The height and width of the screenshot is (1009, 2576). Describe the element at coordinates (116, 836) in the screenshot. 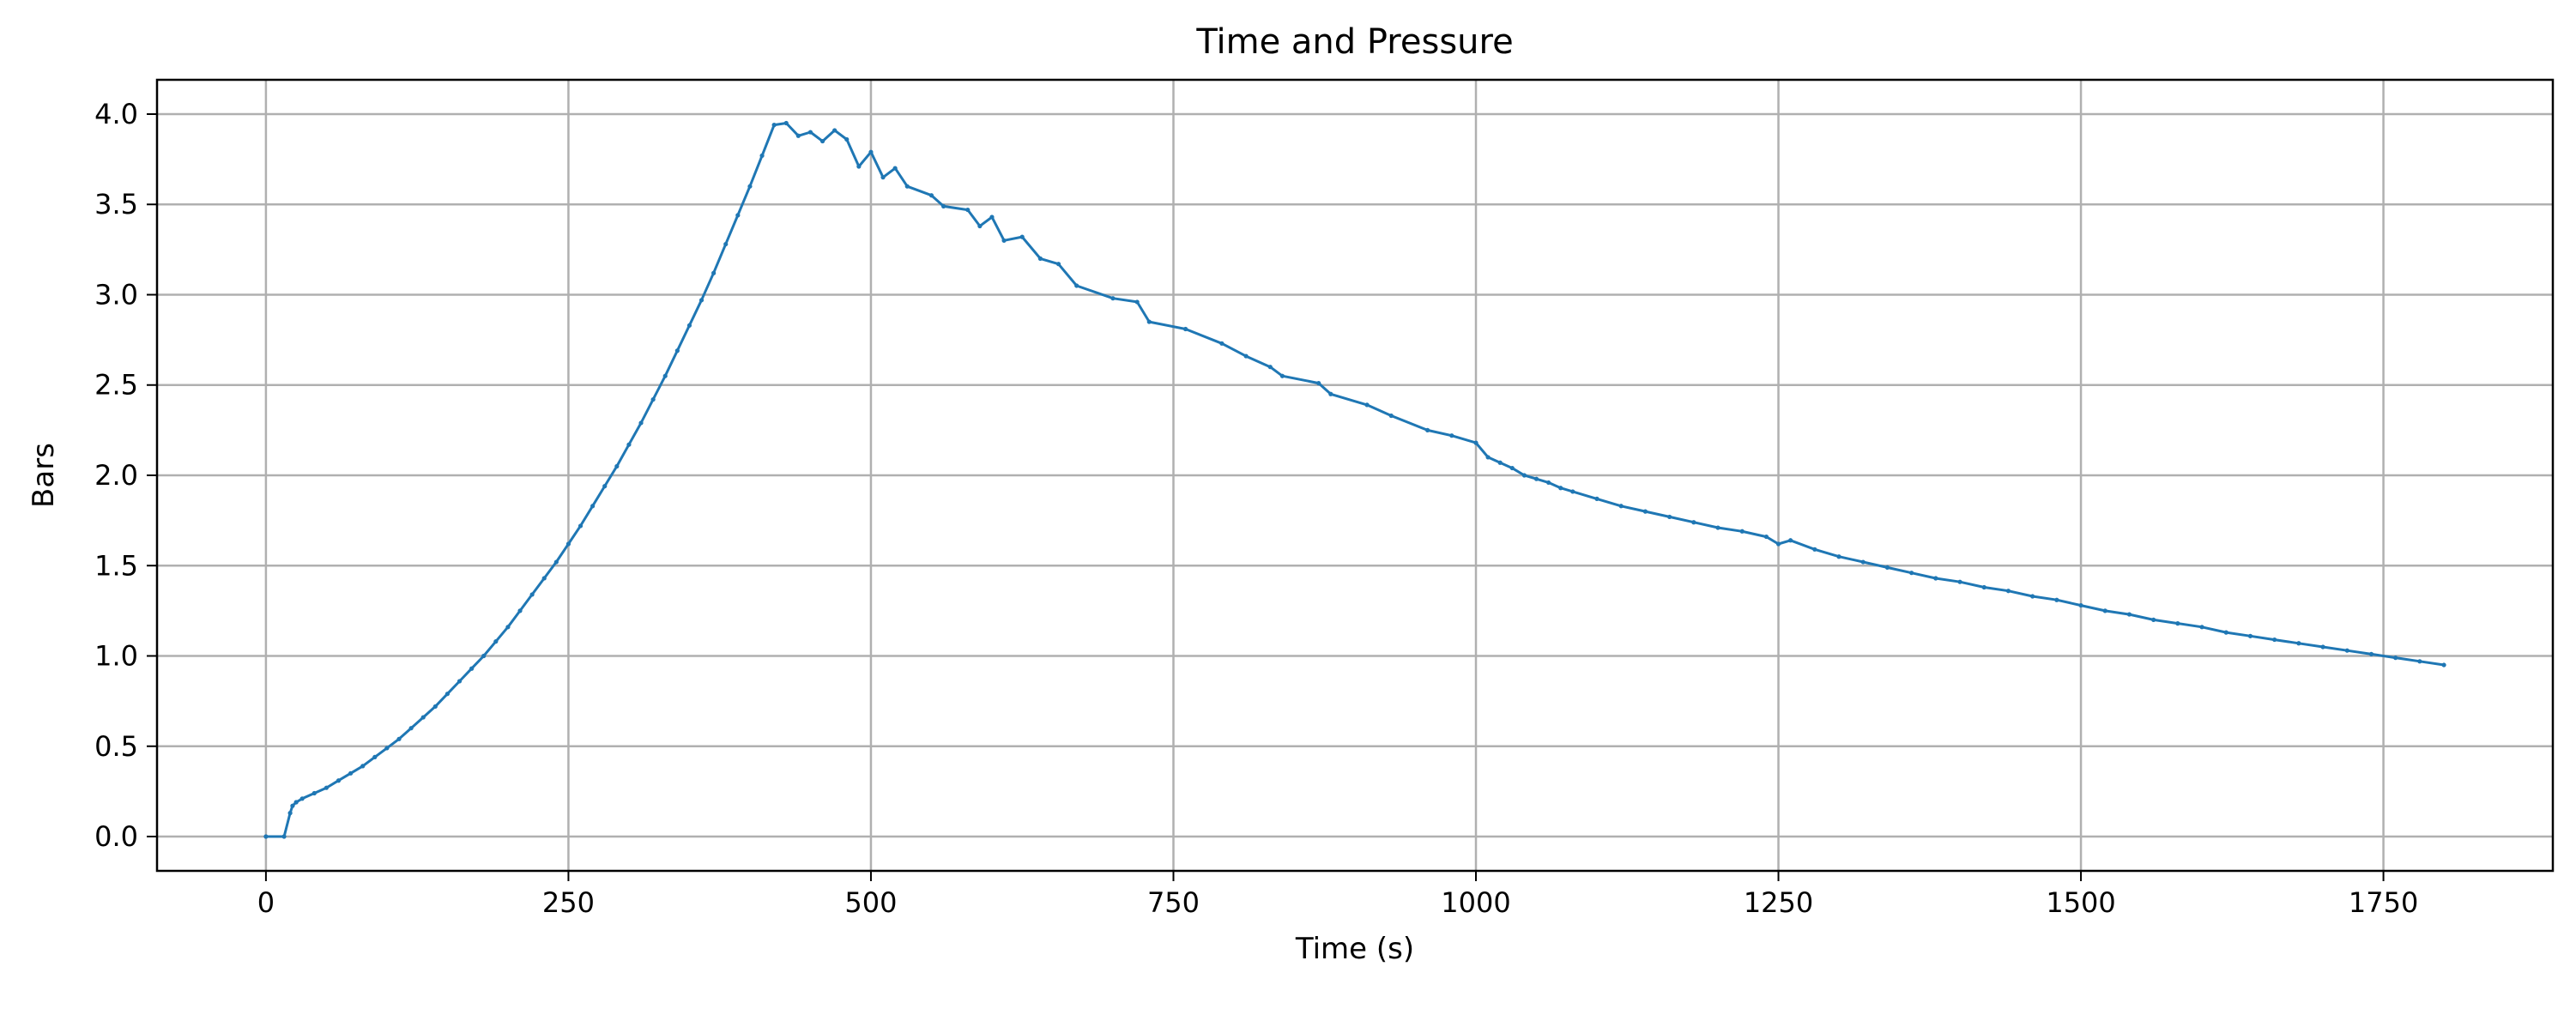

I see `y-tick-label: 0.0` at that location.